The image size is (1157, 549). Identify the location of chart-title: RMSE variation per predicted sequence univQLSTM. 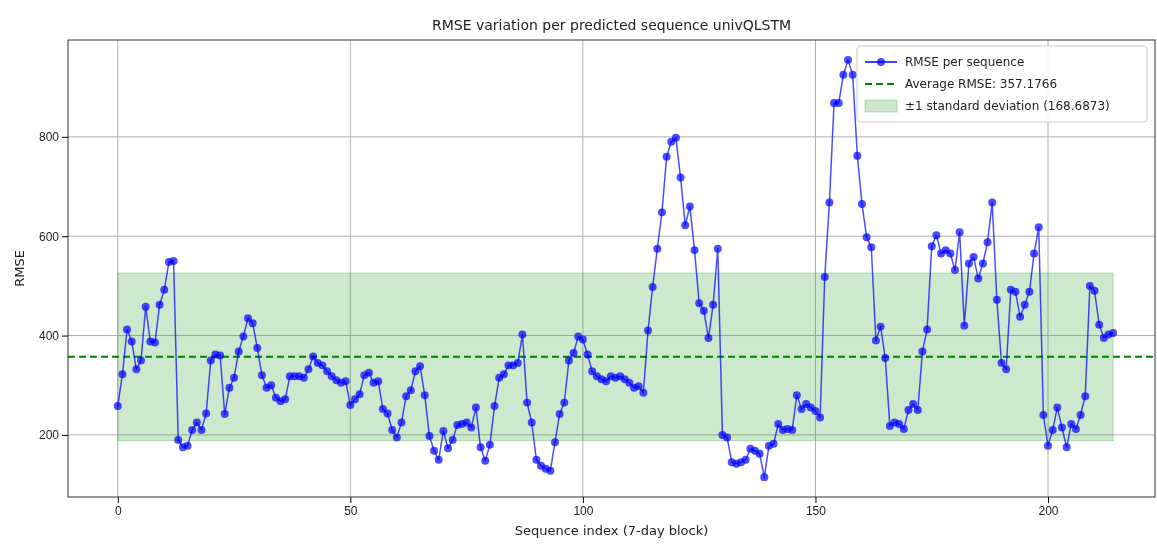
(611, 25).